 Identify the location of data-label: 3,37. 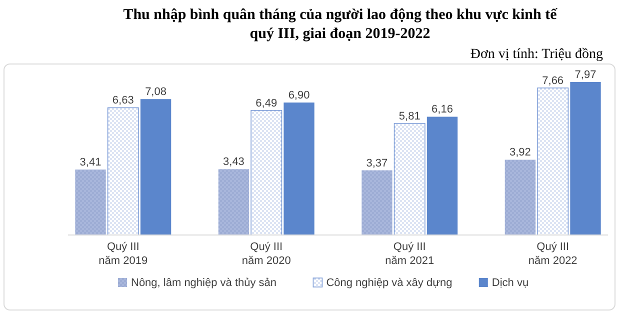
(377, 163).